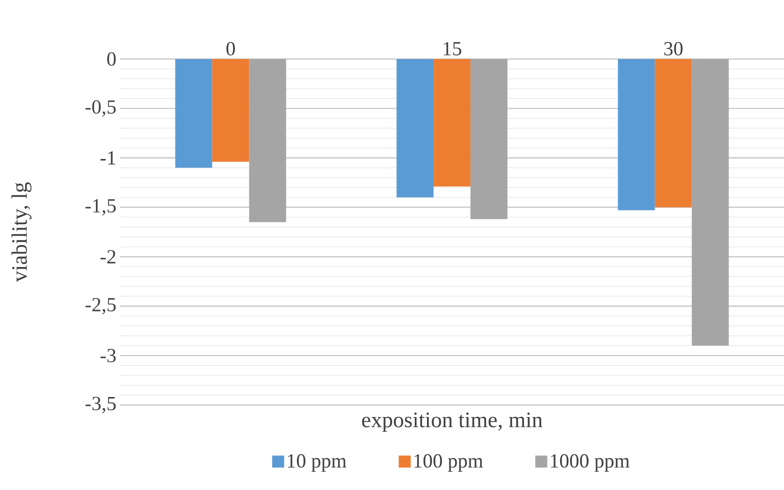  I want to click on y-tick-label: -2,5, so click(101, 306).